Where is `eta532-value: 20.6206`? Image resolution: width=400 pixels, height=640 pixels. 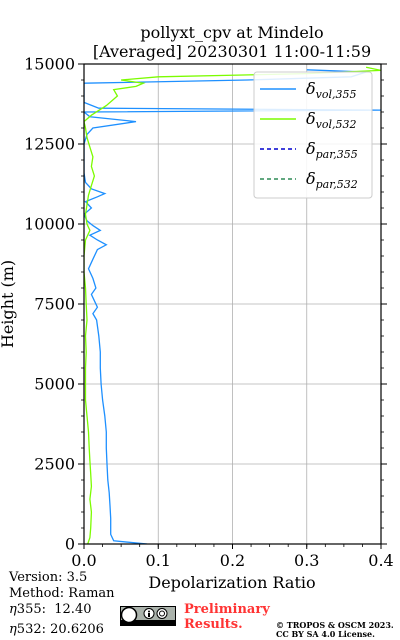 eta532-value: 20.6206 is located at coordinates (77, 629).